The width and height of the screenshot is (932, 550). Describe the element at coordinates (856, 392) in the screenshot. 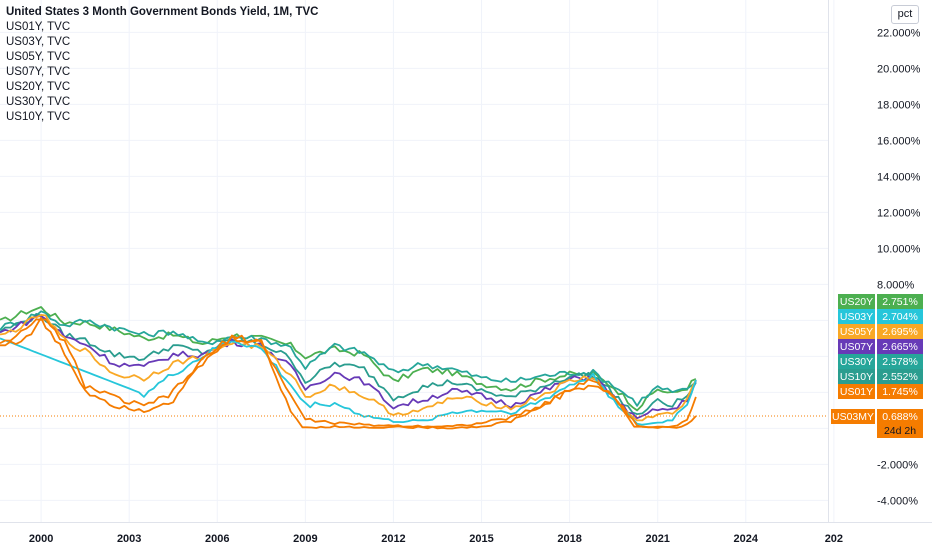

I see `price-tag-name: US01Y` at that location.